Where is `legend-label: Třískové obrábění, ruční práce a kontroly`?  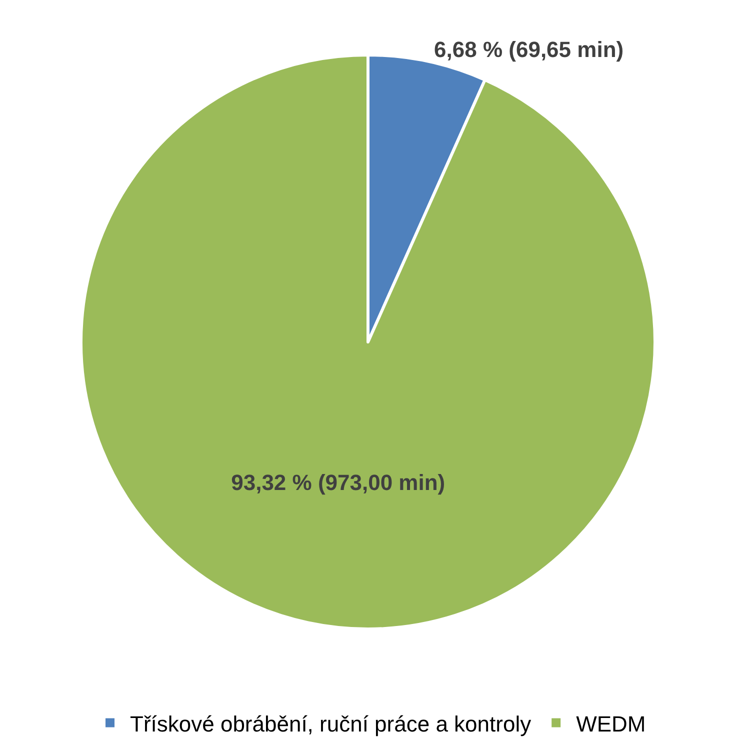
legend-label: Třískové obrábění, ruční práce a kontroly is located at coordinates (331, 723).